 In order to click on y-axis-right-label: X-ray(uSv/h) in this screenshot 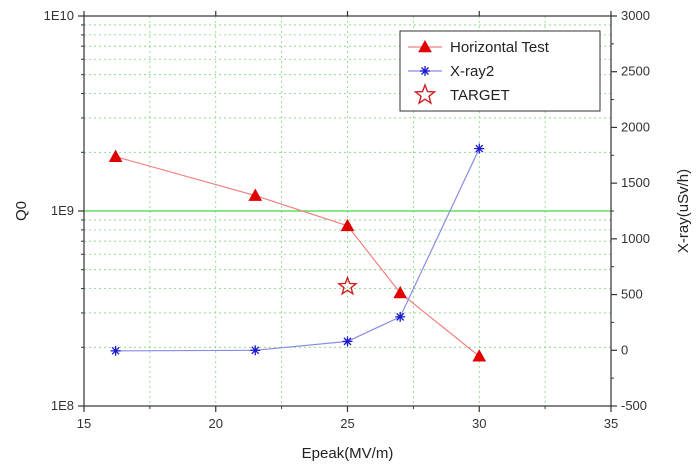, I will do `click(683, 211)`.